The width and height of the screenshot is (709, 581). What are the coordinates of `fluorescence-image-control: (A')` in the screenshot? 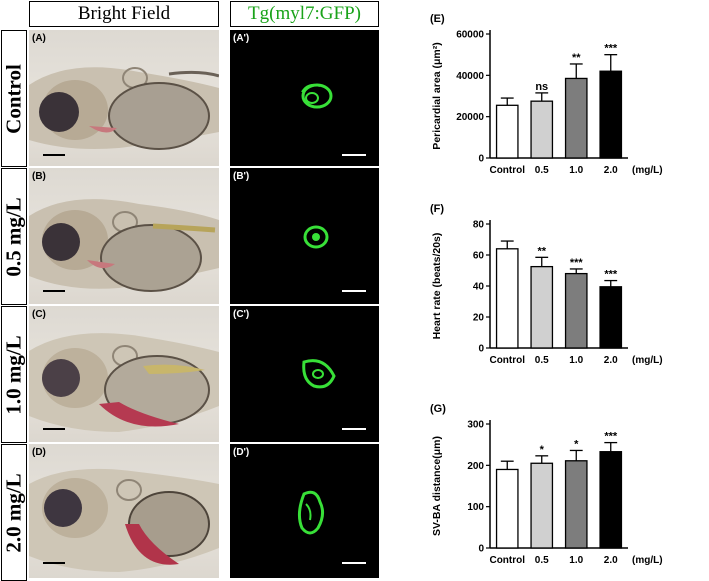 It's located at (304, 98).